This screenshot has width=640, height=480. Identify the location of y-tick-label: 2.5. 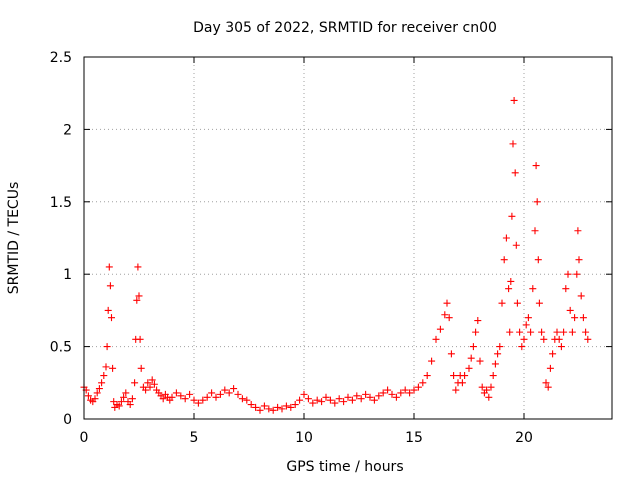
(61, 58).